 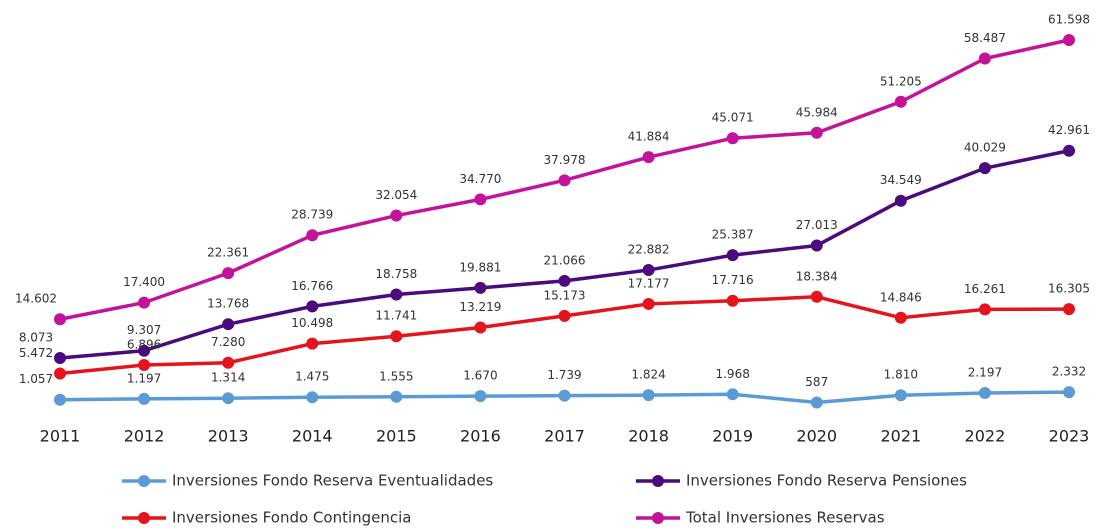 What do you see at coordinates (733, 235) in the screenshot?
I see `data-label: 25.387` at bounding box center [733, 235].